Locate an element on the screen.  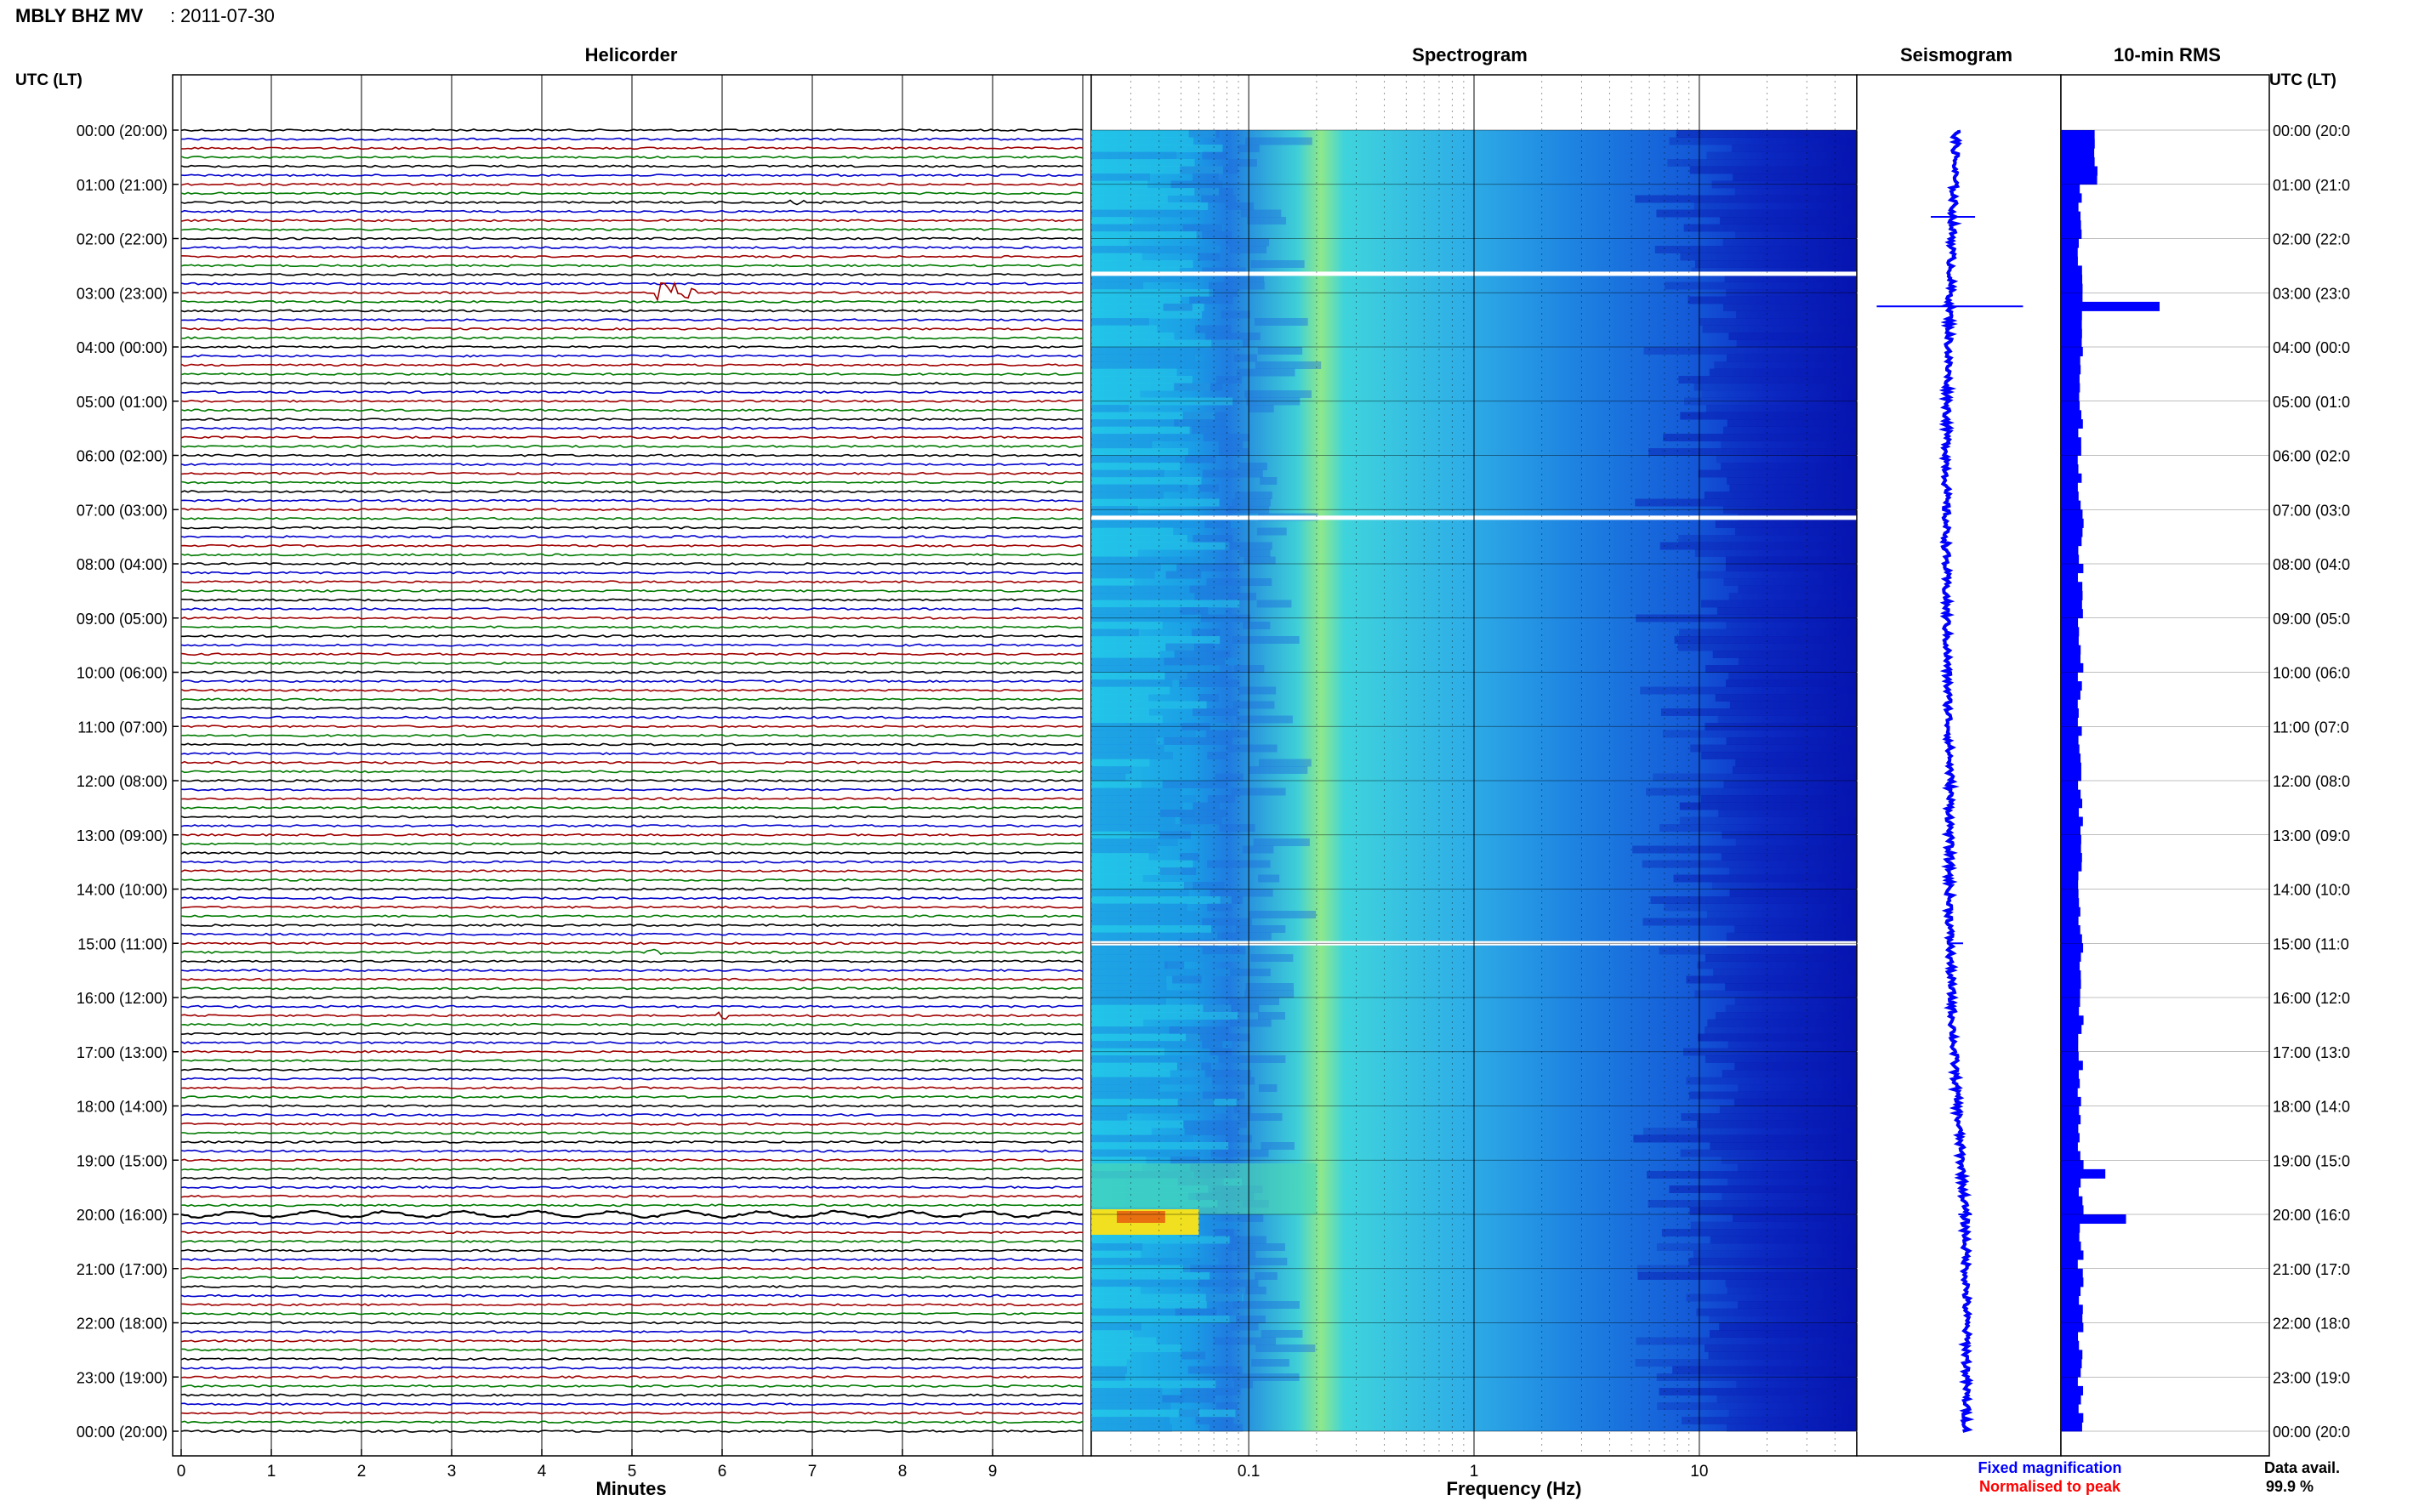
time-label-left: 10:00 (06:00) is located at coordinates (122, 673).